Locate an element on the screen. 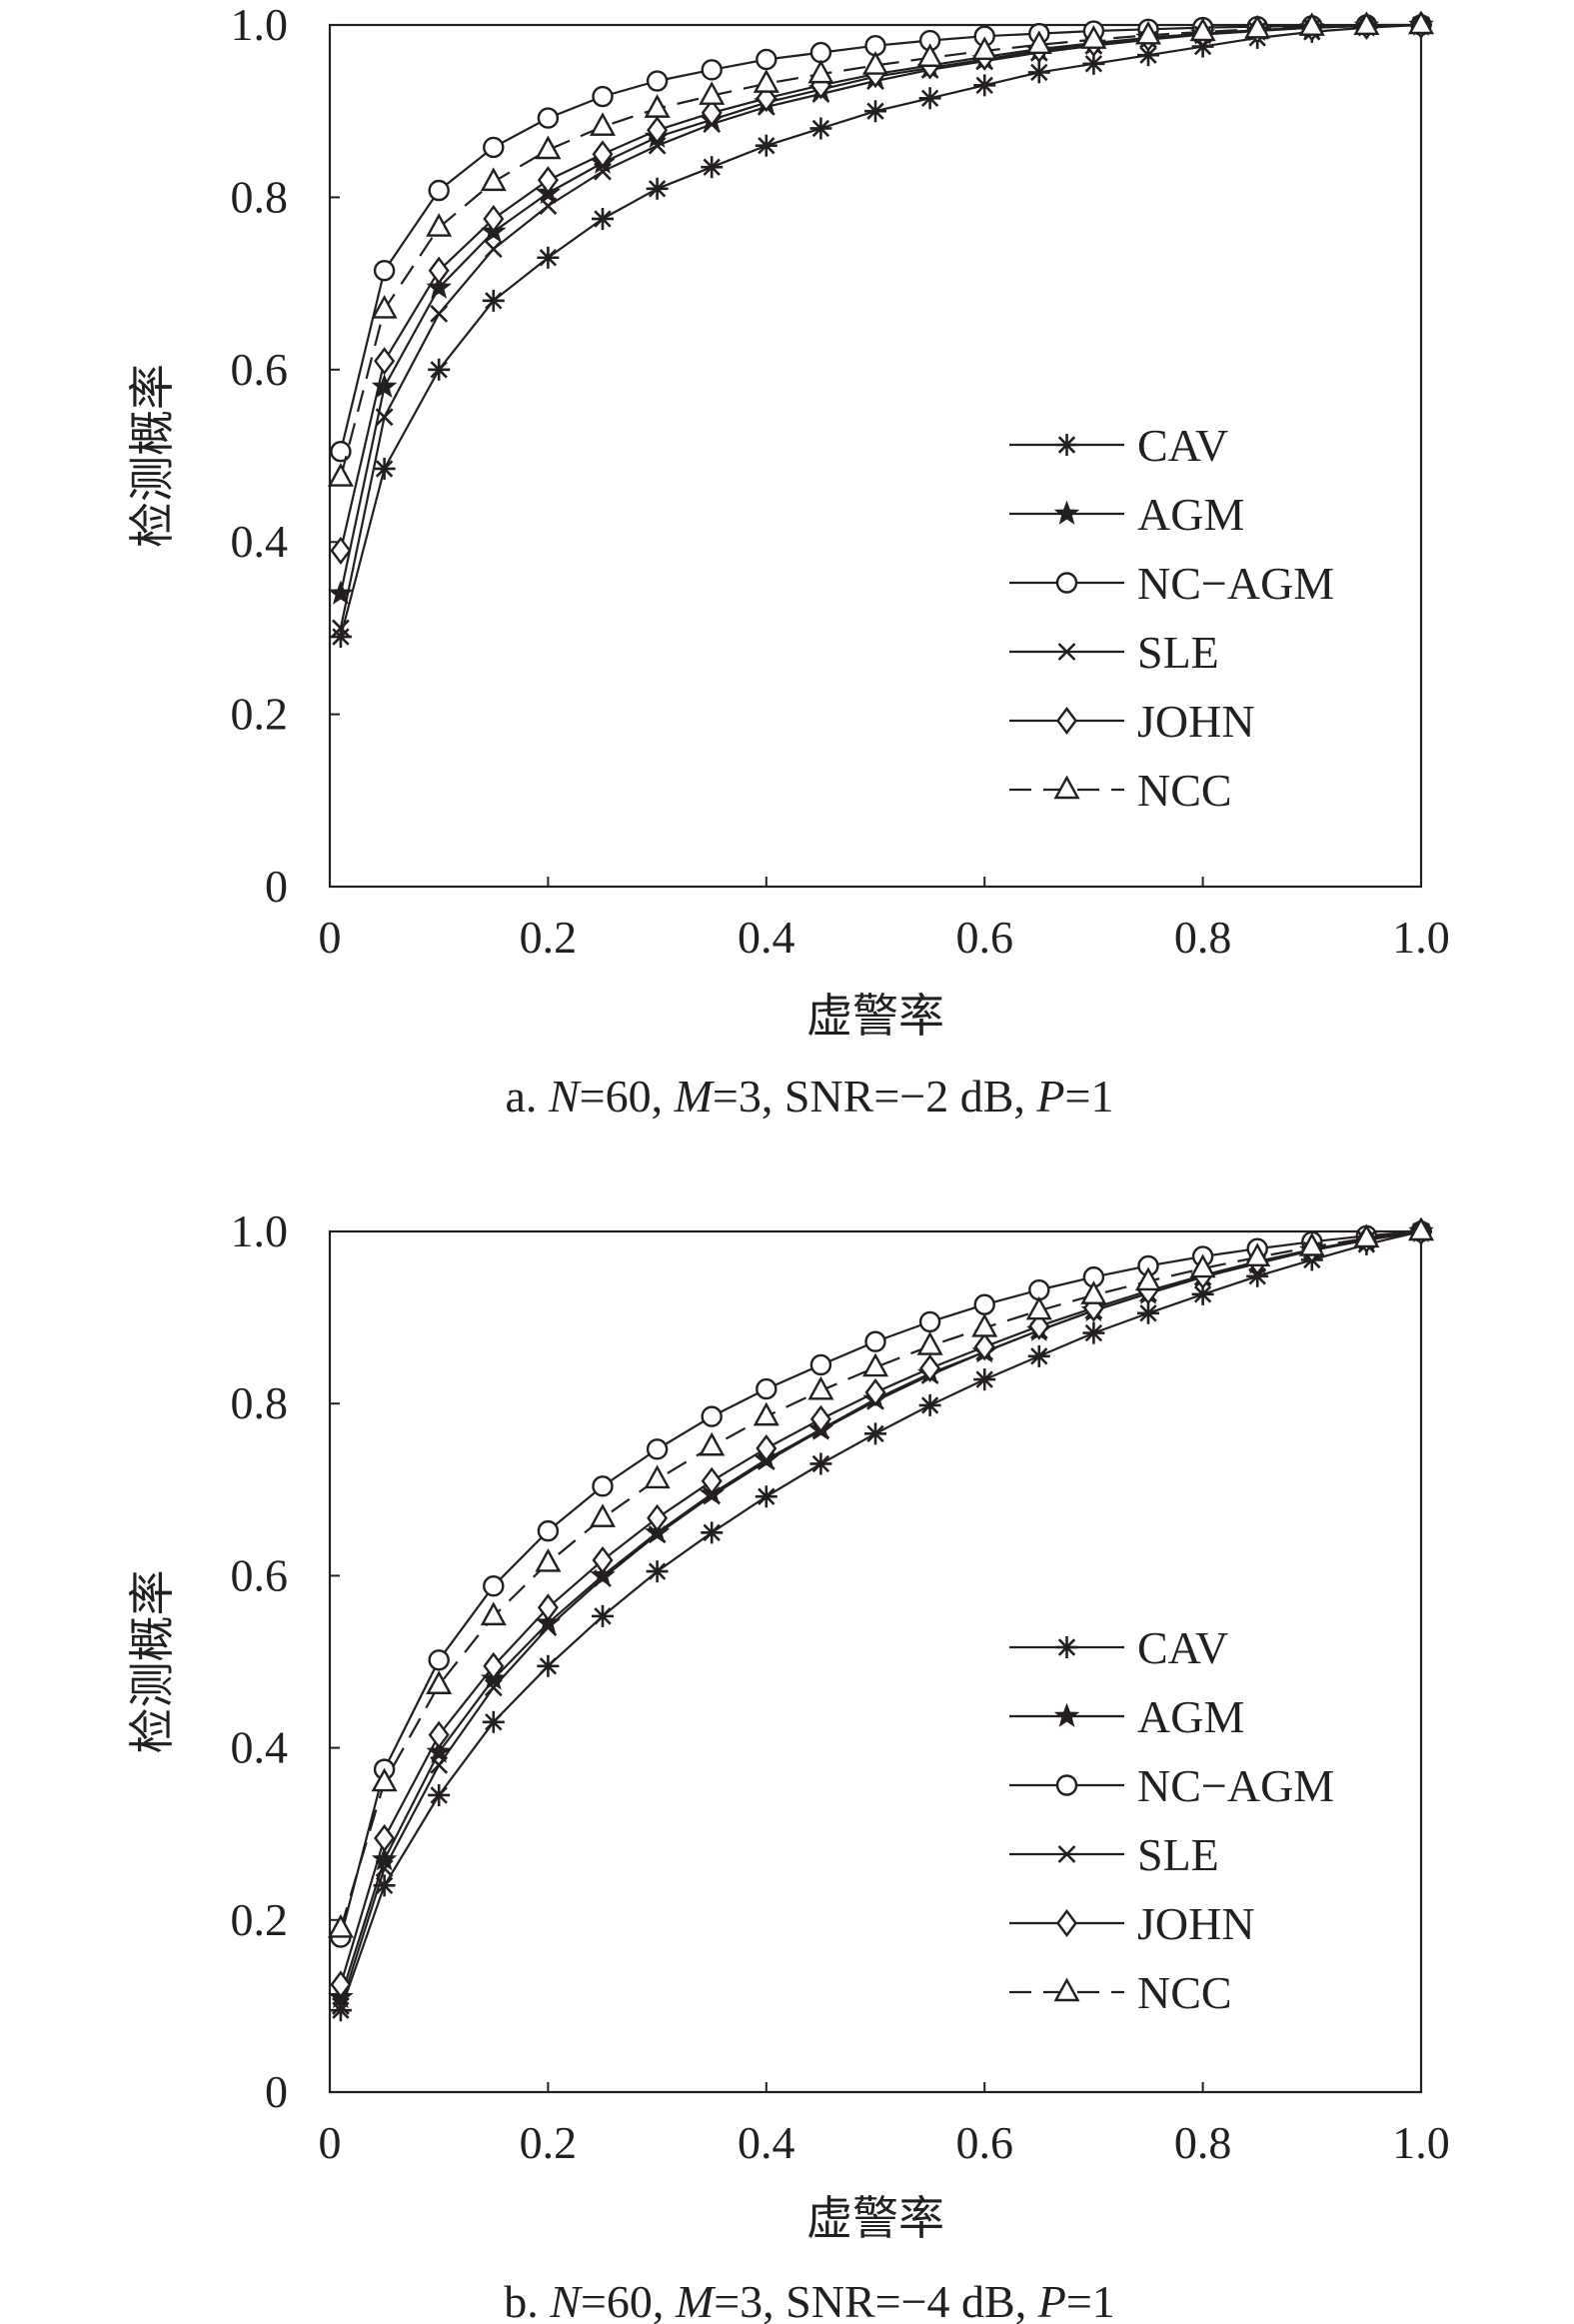 The image size is (1574, 2324). legend-item-agm: AGM is located at coordinates (1126, 514).